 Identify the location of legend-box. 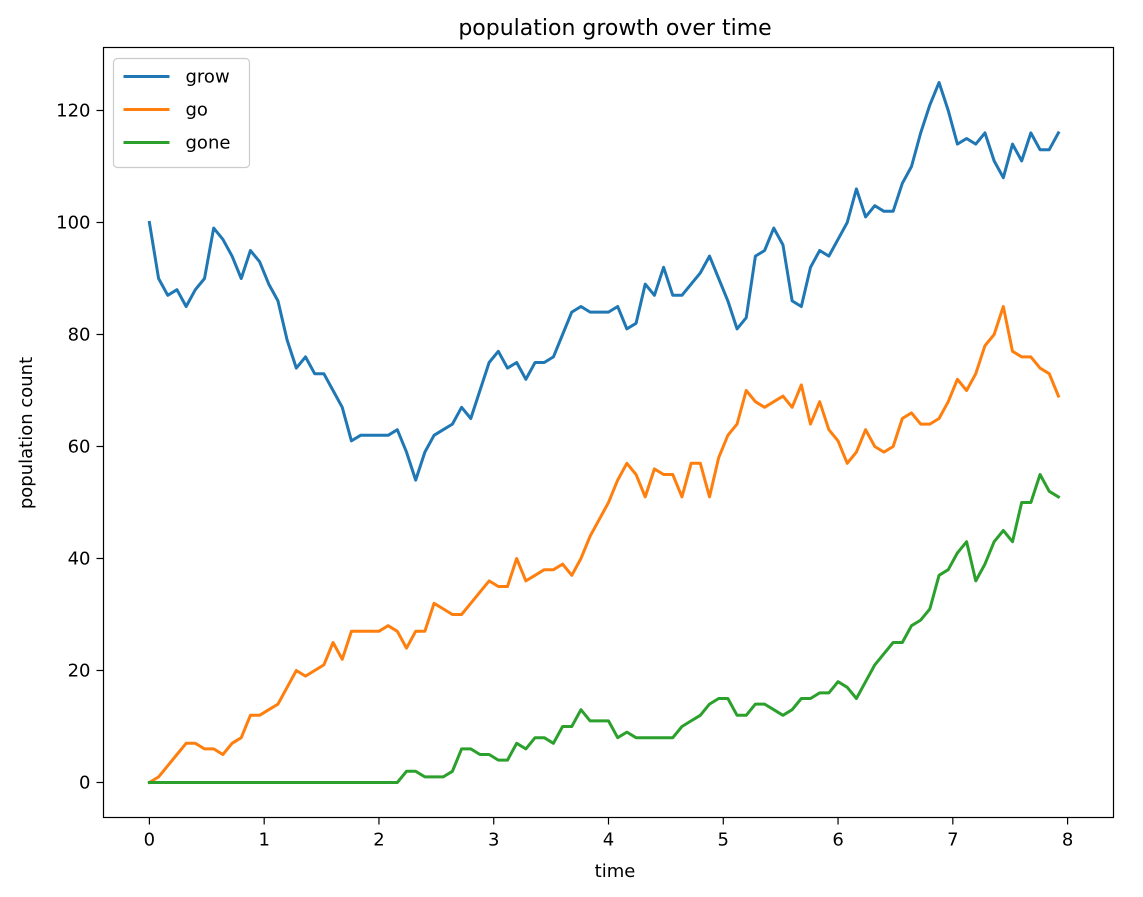
(181, 113).